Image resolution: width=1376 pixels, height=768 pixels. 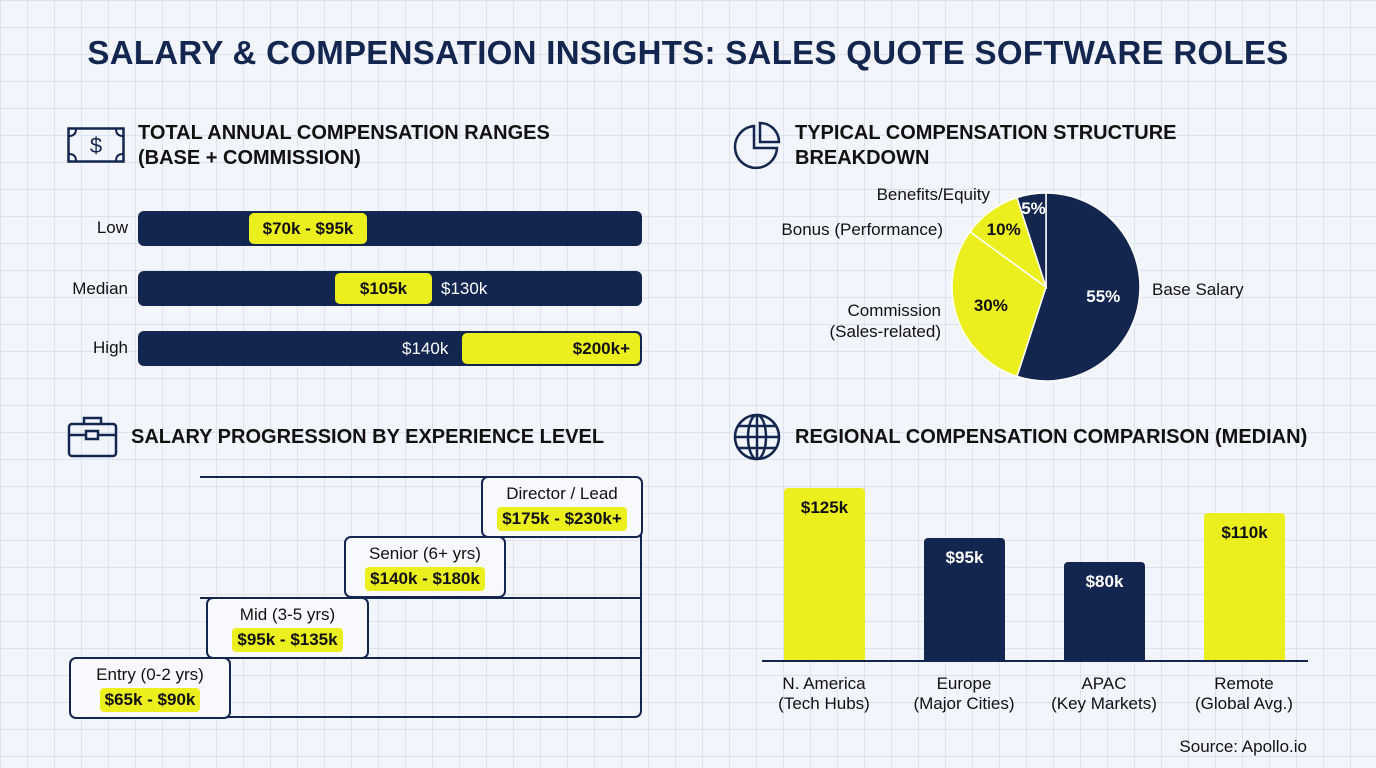 I want to click on range-label-high: High, so click(x=110, y=347).